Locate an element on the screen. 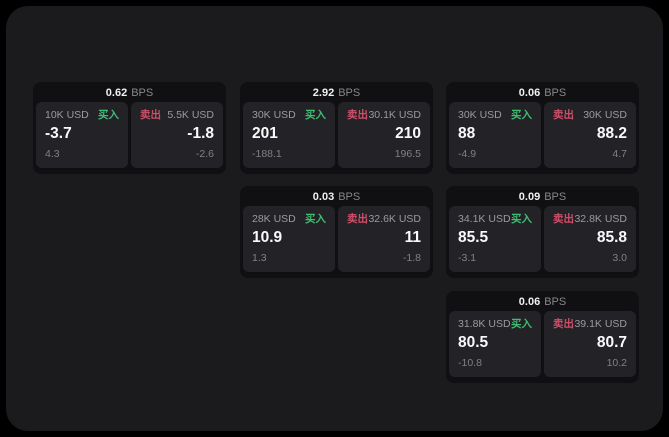  buy-panel: 30K USD 买入 201 -188.1 is located at coordinates (289, 135).